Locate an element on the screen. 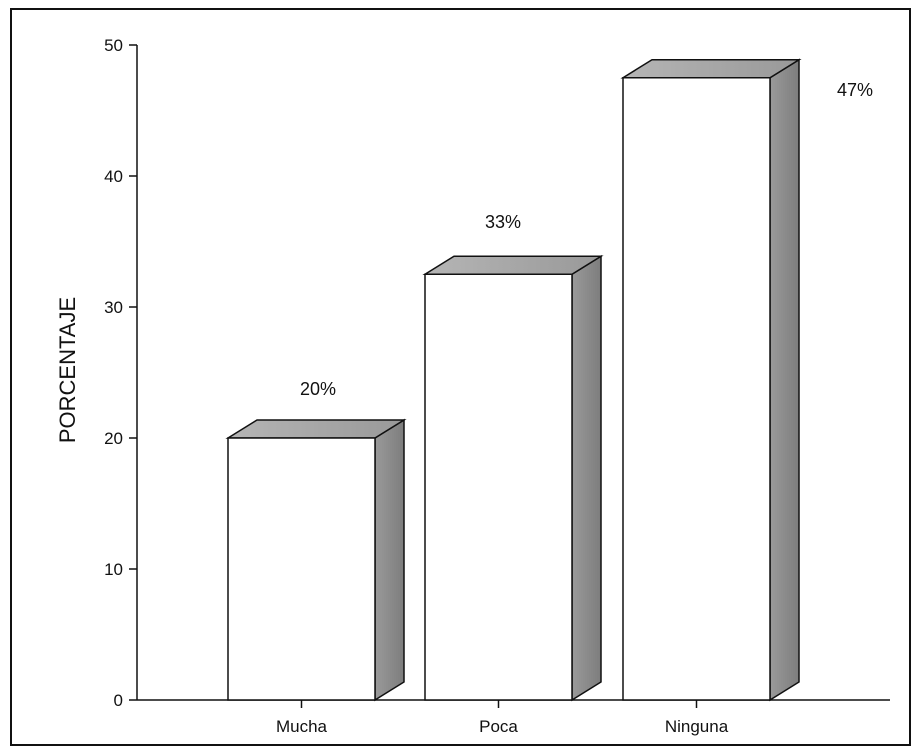 This screenshot has height=752, width=921. data-label: 33% is located at coordinates (503, 222).